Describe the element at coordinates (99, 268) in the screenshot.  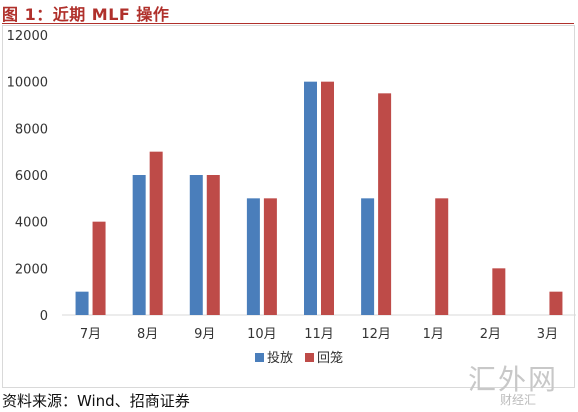
I see `bar-withdraw-7月` at that location.